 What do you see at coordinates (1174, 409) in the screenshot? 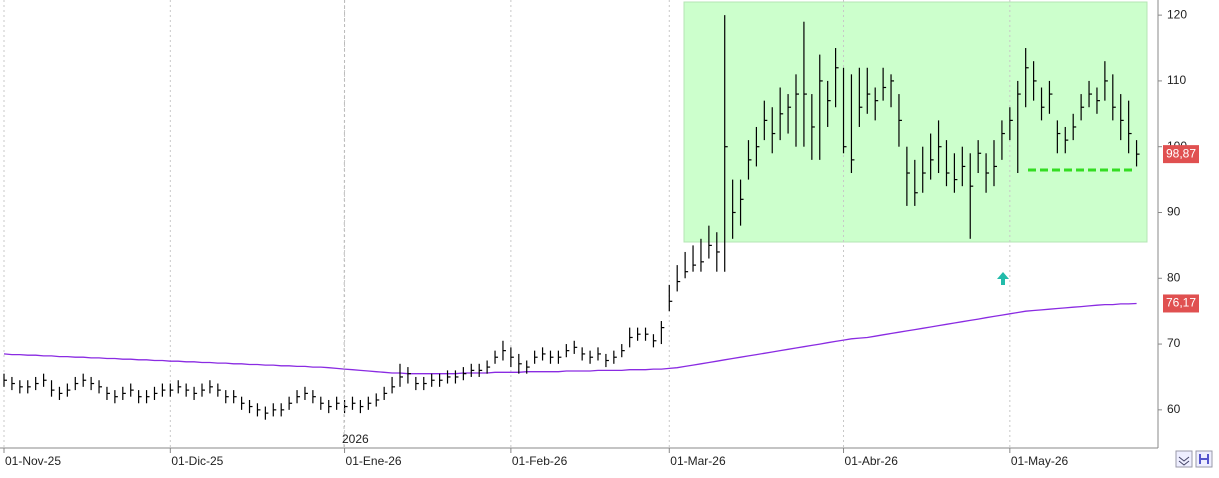
I see `y-tick-label: 60` at bounding box center [1174, 409].